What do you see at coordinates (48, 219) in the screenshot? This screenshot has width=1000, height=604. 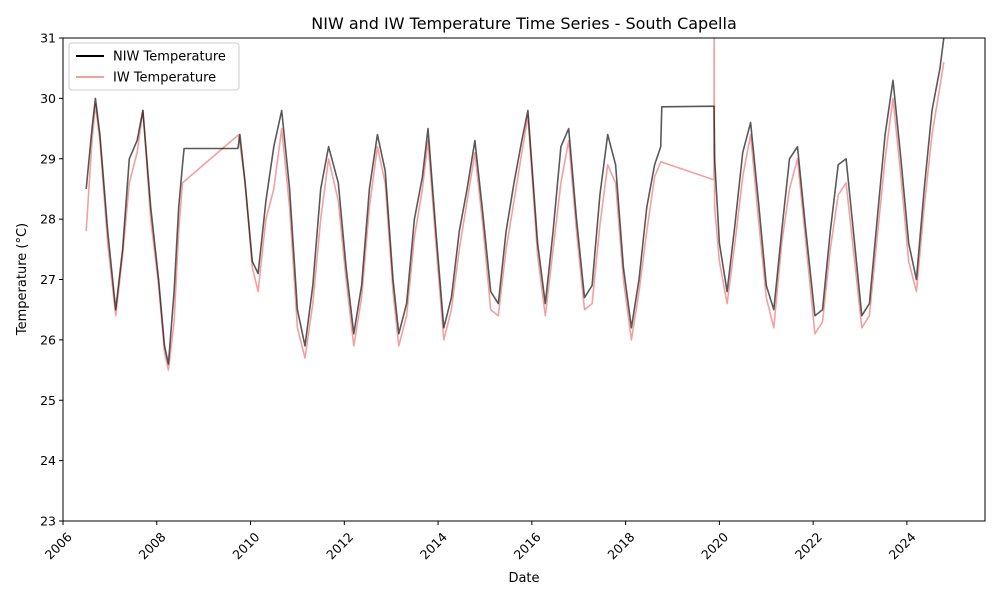 I see `y-tick-label: 28` at bounding box center [48, 219].